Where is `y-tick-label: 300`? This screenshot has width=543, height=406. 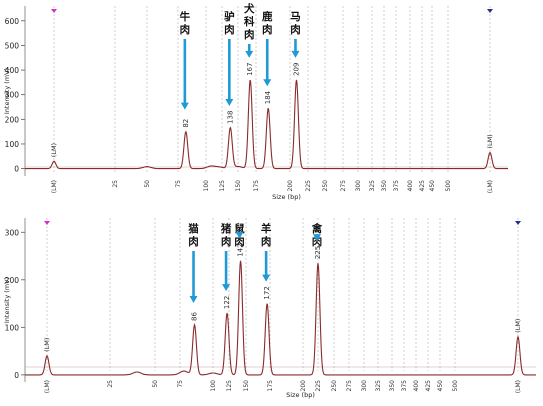
y-tick-label: 300 is located at coordinates (12, 232).